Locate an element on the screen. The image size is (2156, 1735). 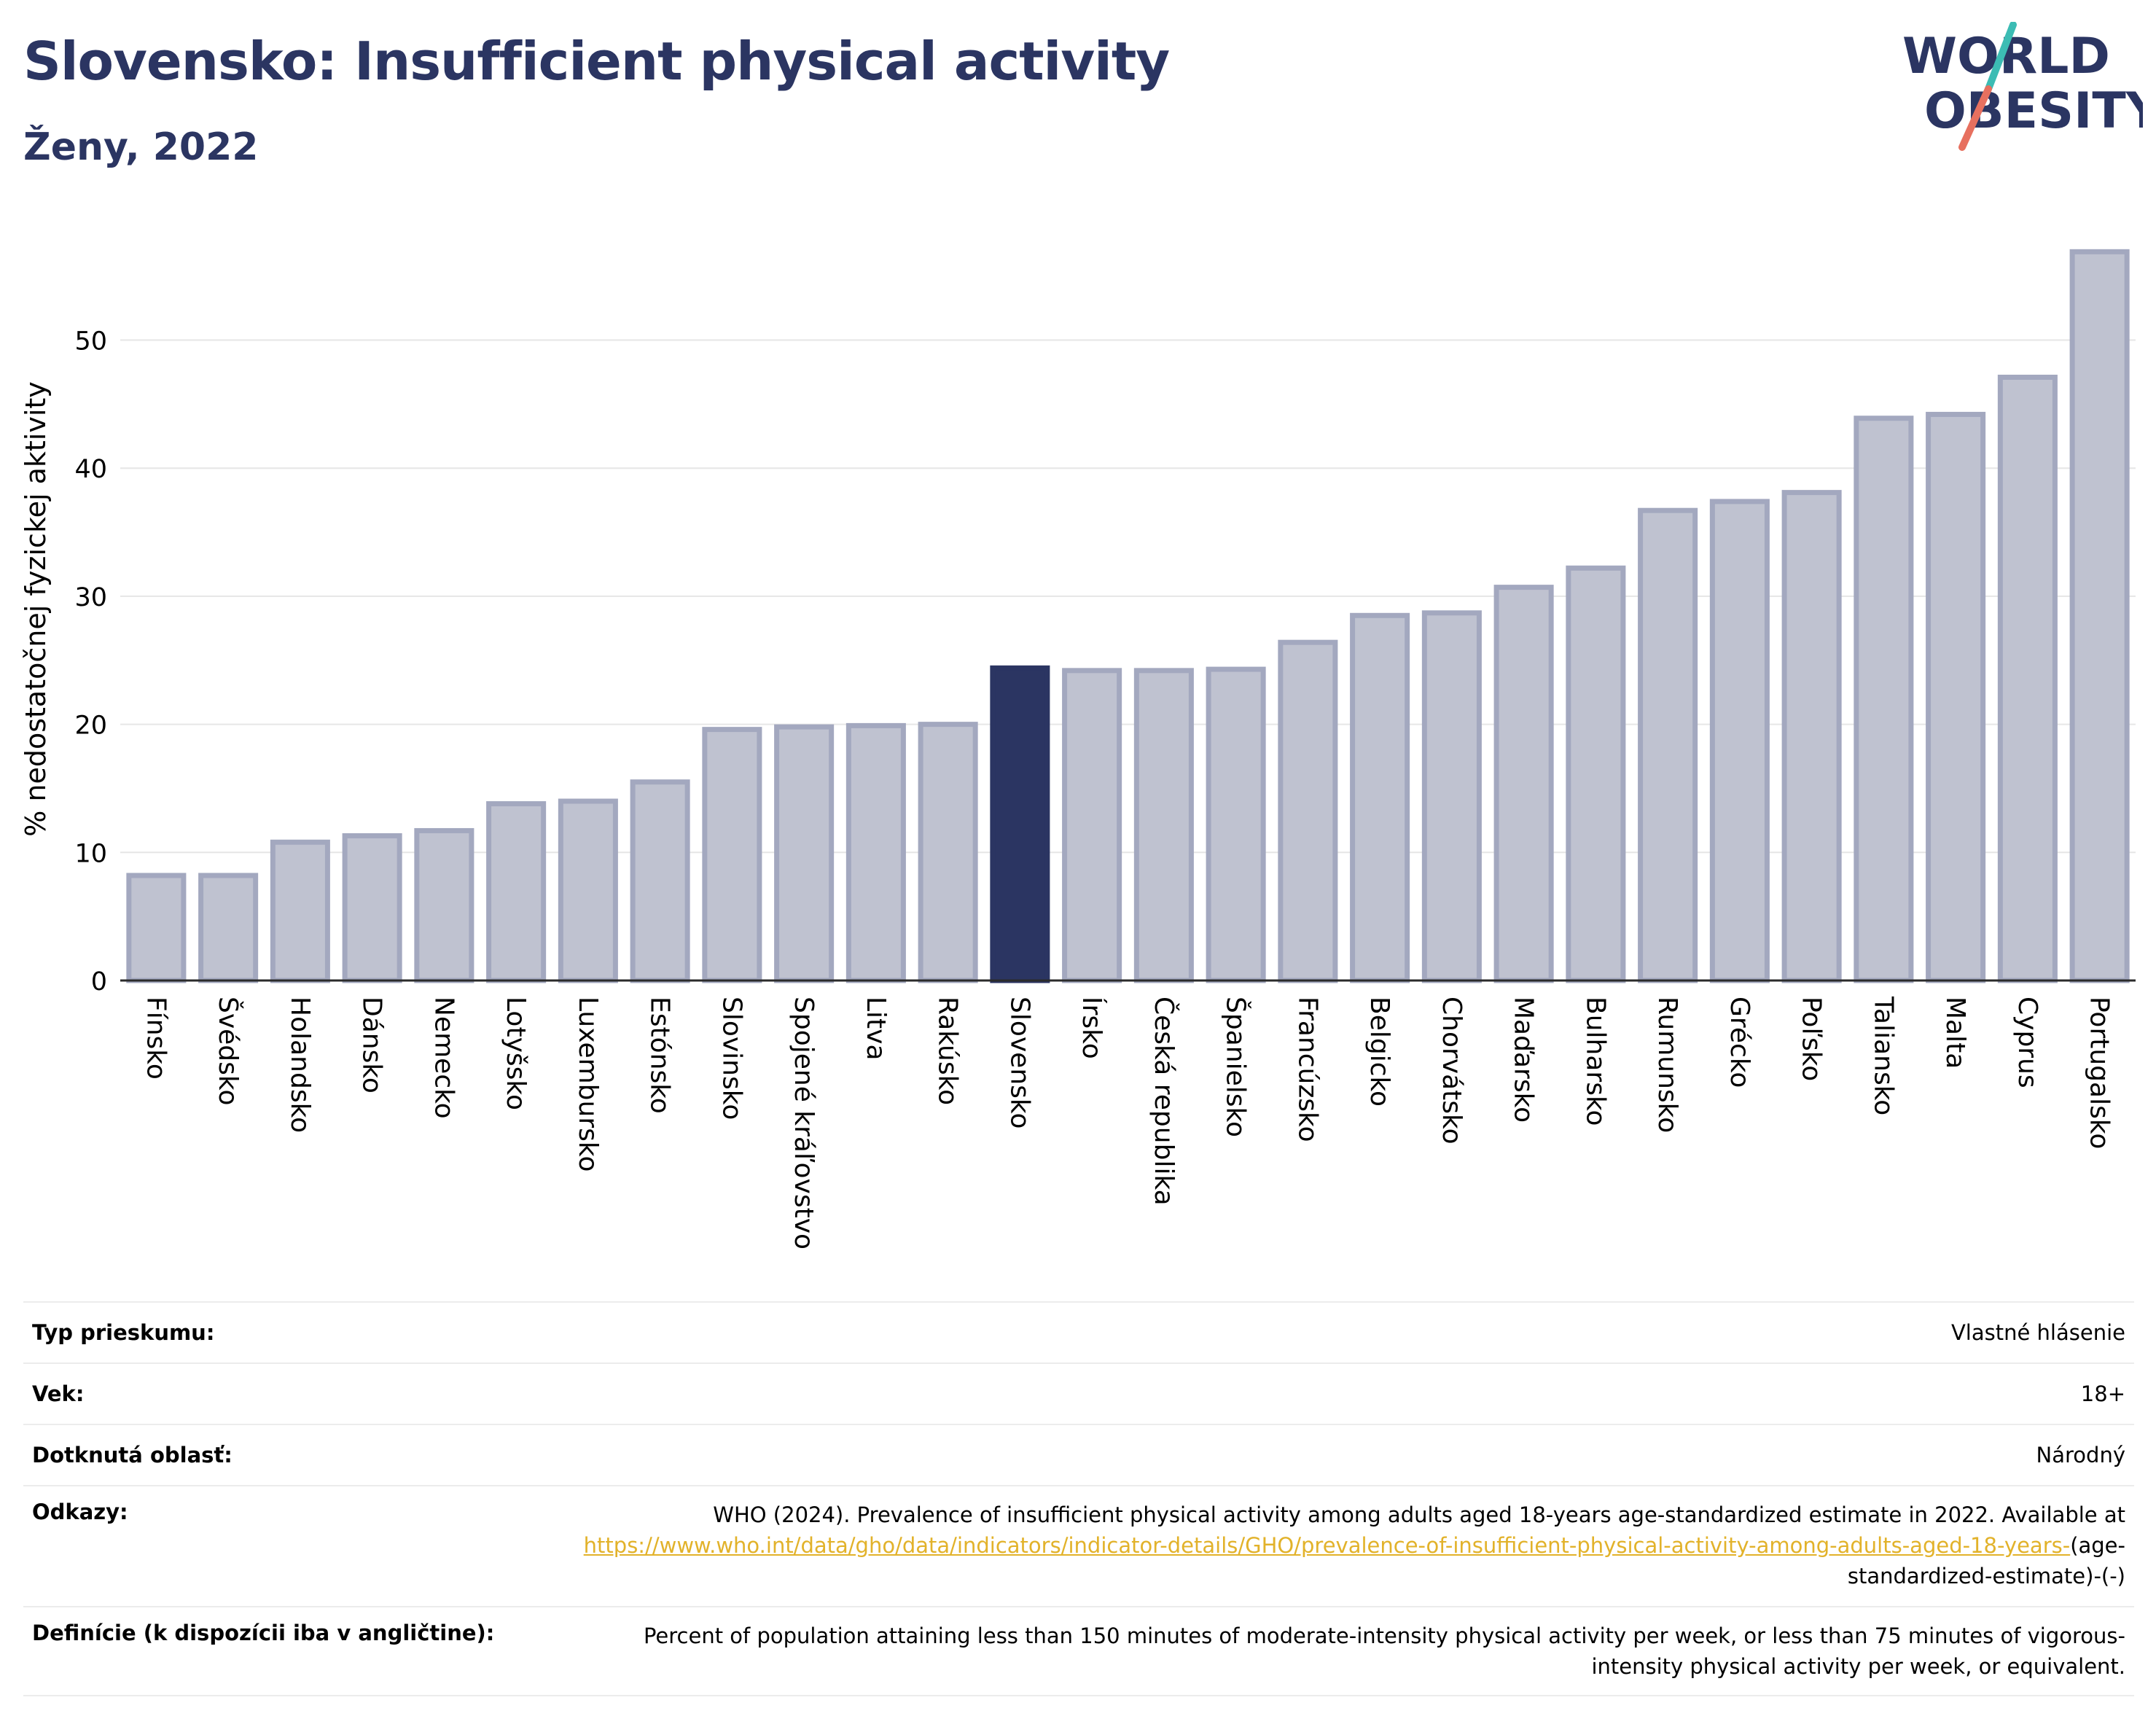
x-tick-label: Maďarsko is located at coordinates (1524, 1060).